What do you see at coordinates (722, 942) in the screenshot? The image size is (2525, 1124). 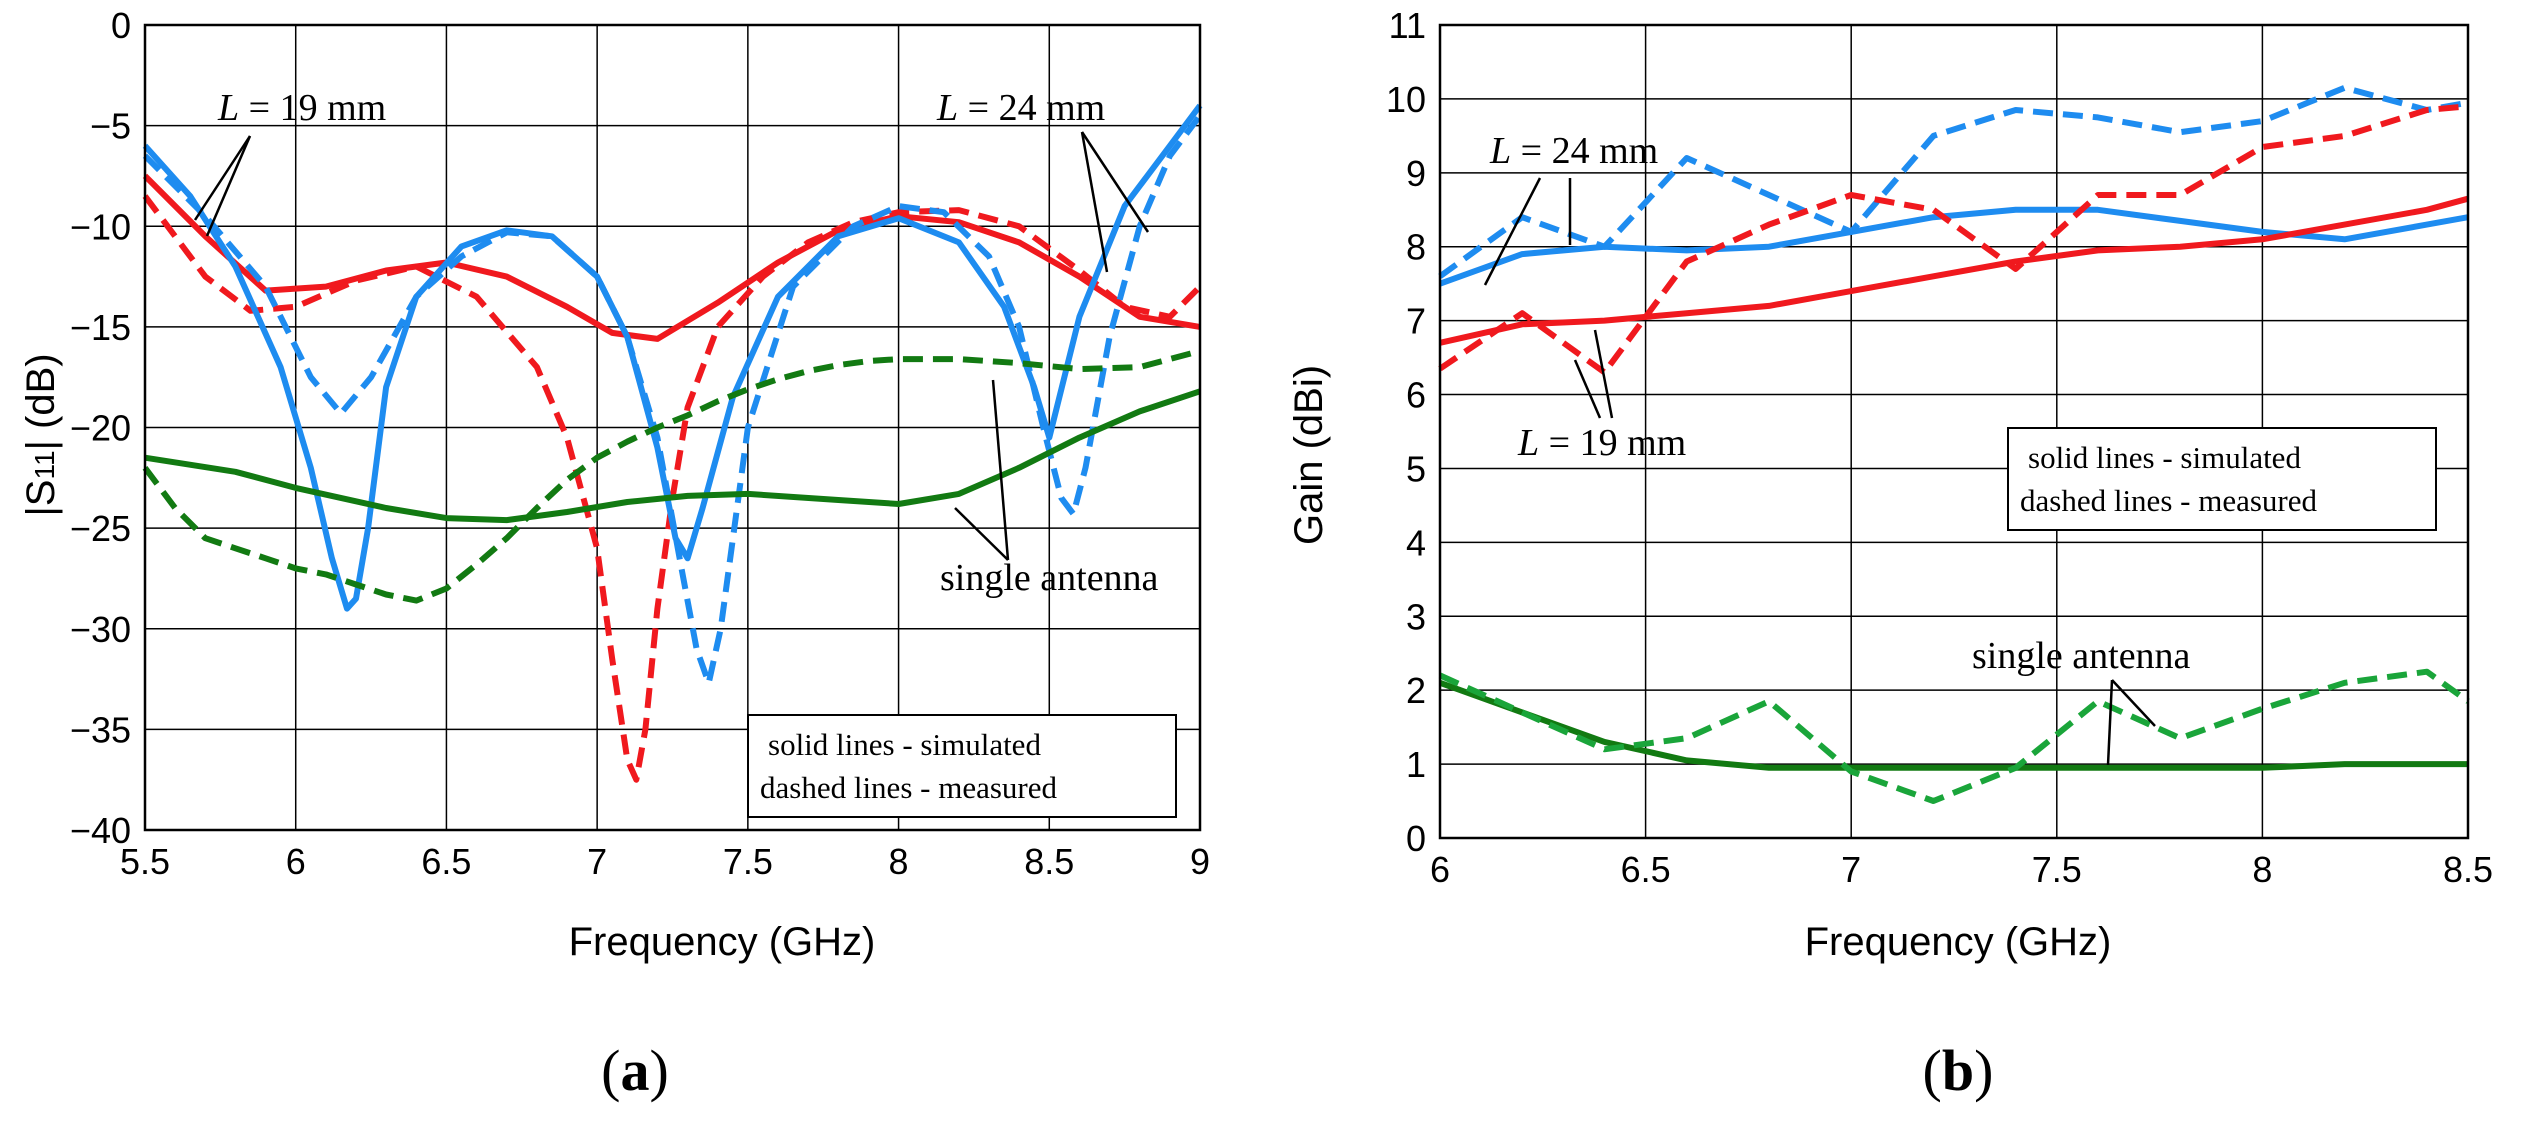 I see `chart-a-xlabel: Frequency (GHz)` at bounding box center [722, 942].